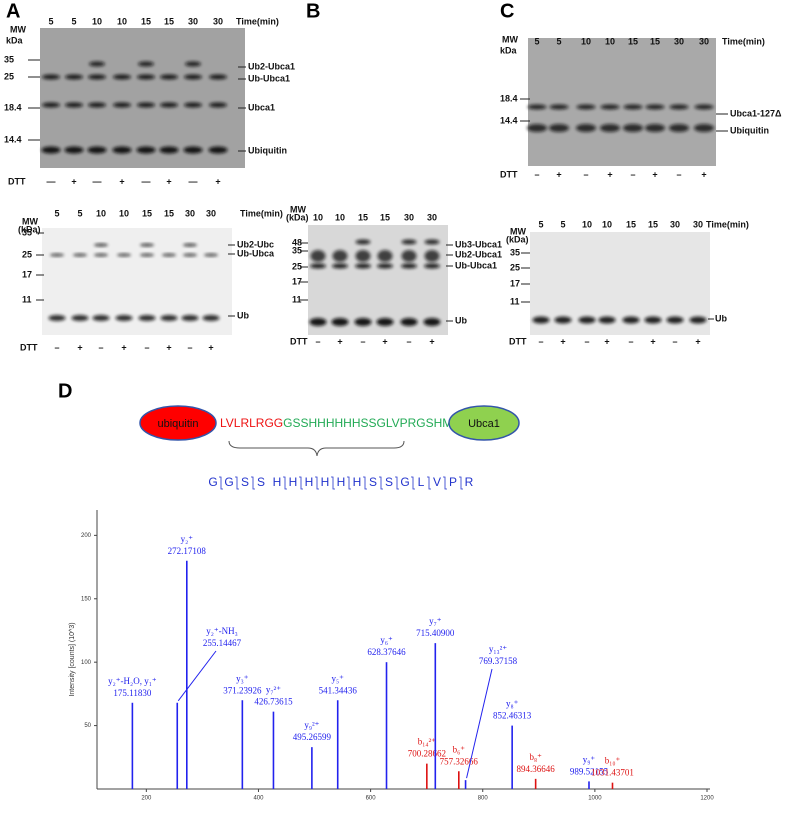 The height and width of the screenshot is (828, 787). What do you see at coordinates (756, 113) in the screenshot?
I see `band-label: Ubca1-127Δ` at bounding box center [756, 113].